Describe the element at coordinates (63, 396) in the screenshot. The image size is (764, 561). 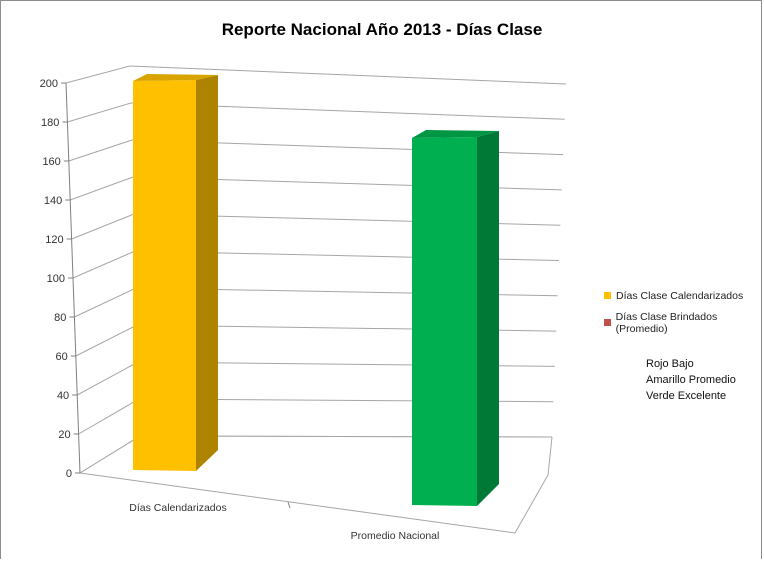
I see `y-tick-label-40: 40` at that location.